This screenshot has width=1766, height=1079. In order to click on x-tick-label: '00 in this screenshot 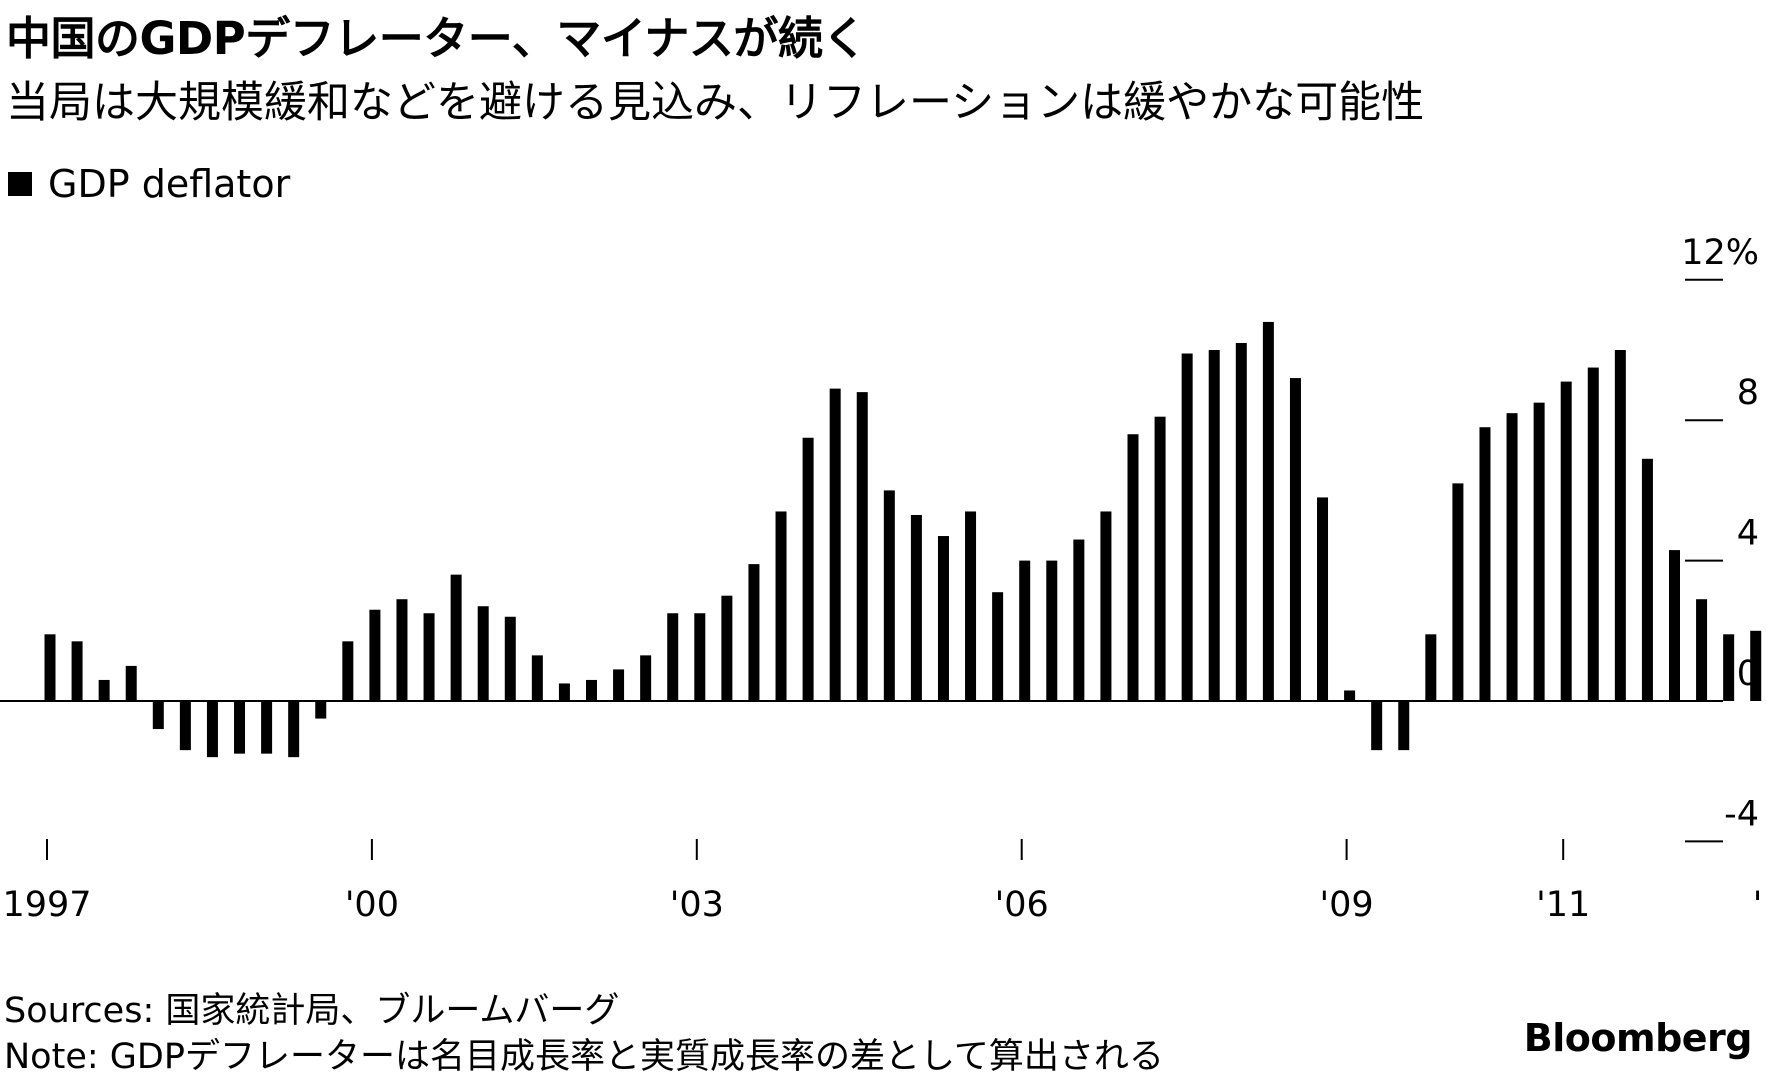, I will do `click(372, 905)`.